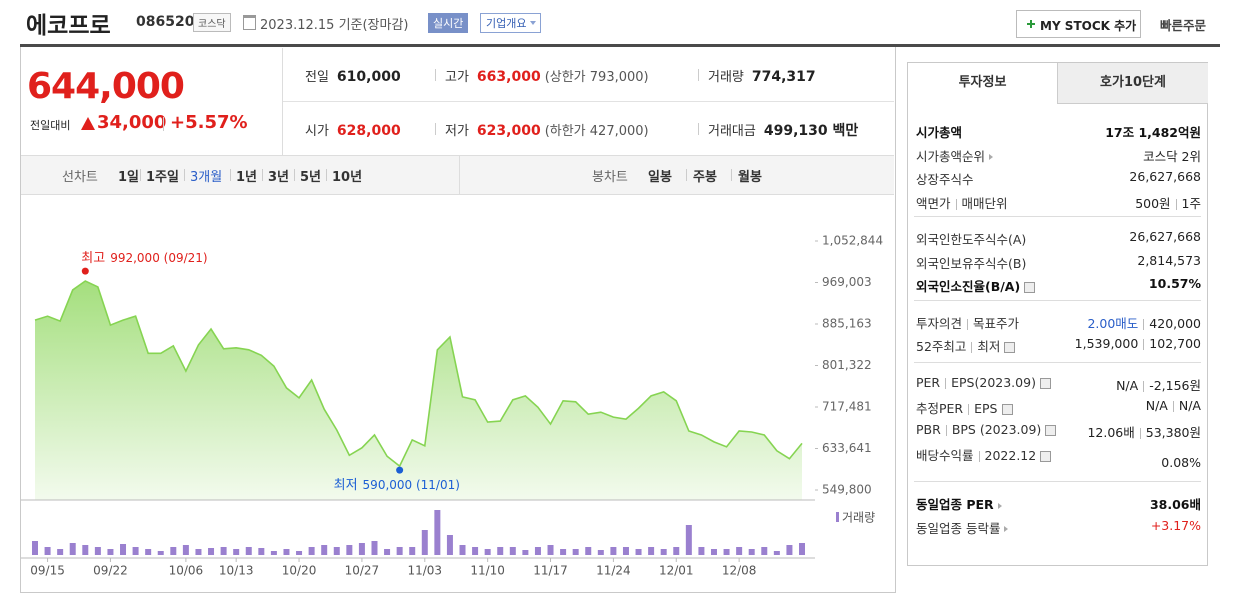 The image size is (1247, 593). I want to click on stat: 시가 628,000, so click(353, 129).